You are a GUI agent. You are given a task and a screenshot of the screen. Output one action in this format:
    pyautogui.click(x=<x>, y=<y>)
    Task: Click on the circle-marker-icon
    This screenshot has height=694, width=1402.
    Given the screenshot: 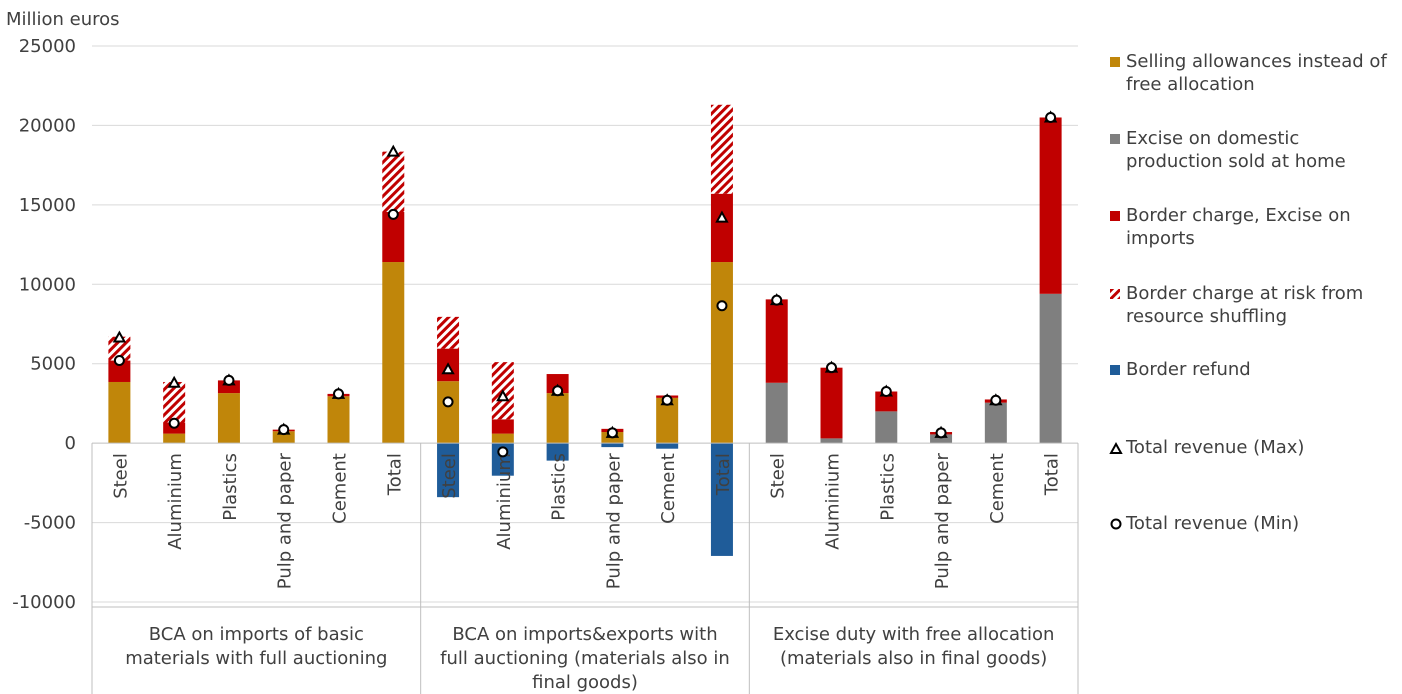 What is the action you would take?
    pyautogui.click(x=1116, y=524)
    